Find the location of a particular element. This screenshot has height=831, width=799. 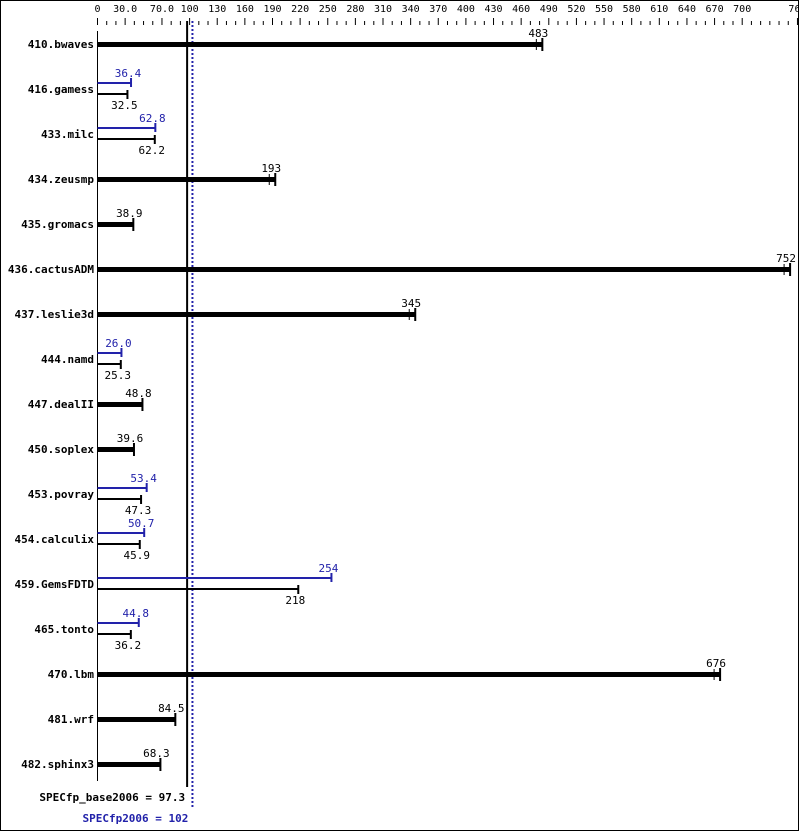

base-value-label: 752 is located at coordinates (786, 258).